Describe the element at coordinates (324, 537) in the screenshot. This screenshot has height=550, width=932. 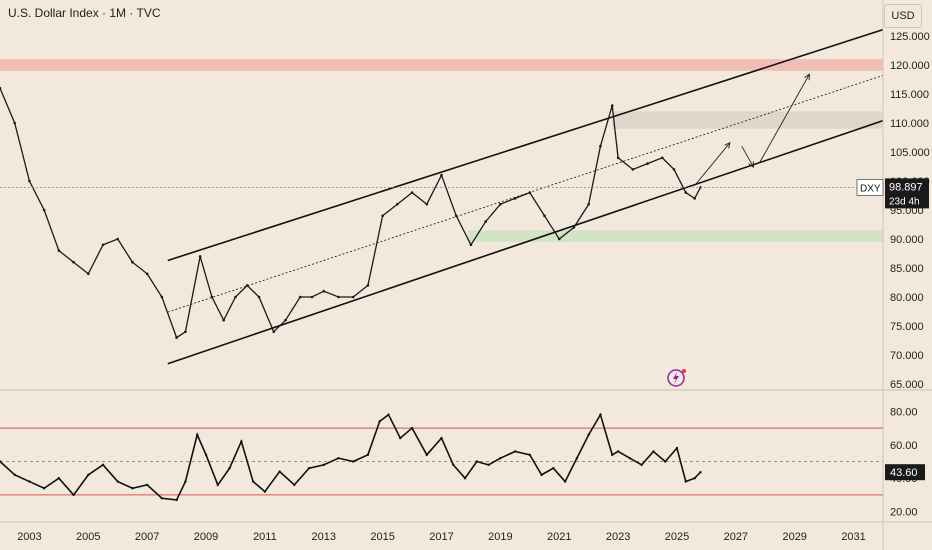
I see `x-tick-label: 2013` at that location.